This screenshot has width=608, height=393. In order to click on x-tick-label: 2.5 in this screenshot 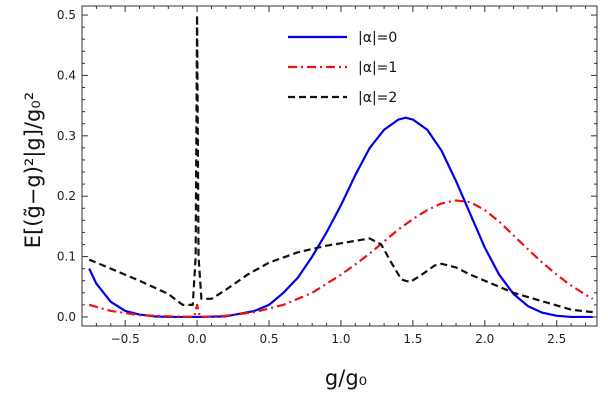, I will do `click(556, 339)`.